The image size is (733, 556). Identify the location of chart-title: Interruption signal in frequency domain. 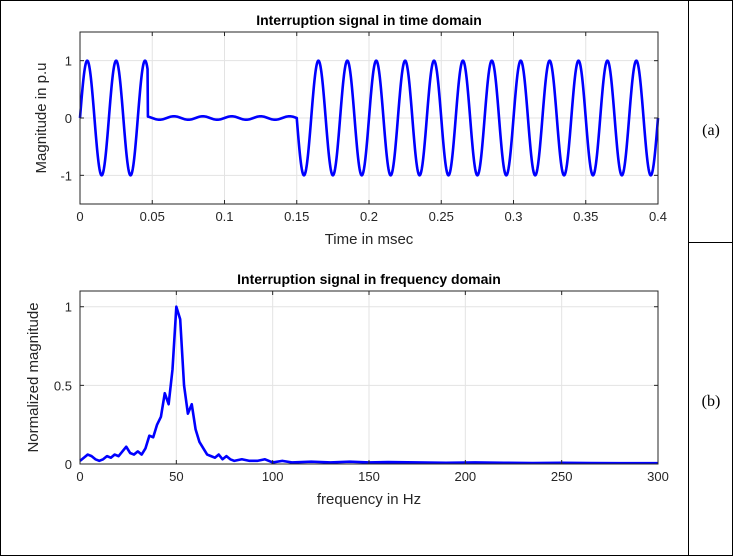
(369, 279).